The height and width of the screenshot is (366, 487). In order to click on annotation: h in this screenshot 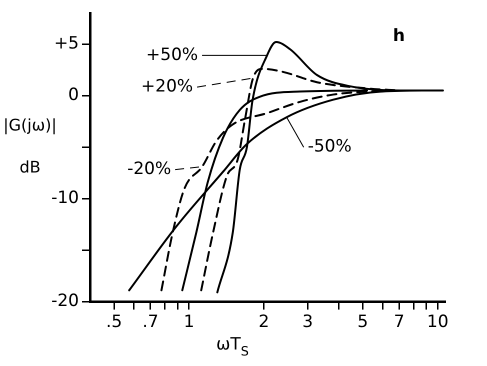, I will do `click(398, 36)`.